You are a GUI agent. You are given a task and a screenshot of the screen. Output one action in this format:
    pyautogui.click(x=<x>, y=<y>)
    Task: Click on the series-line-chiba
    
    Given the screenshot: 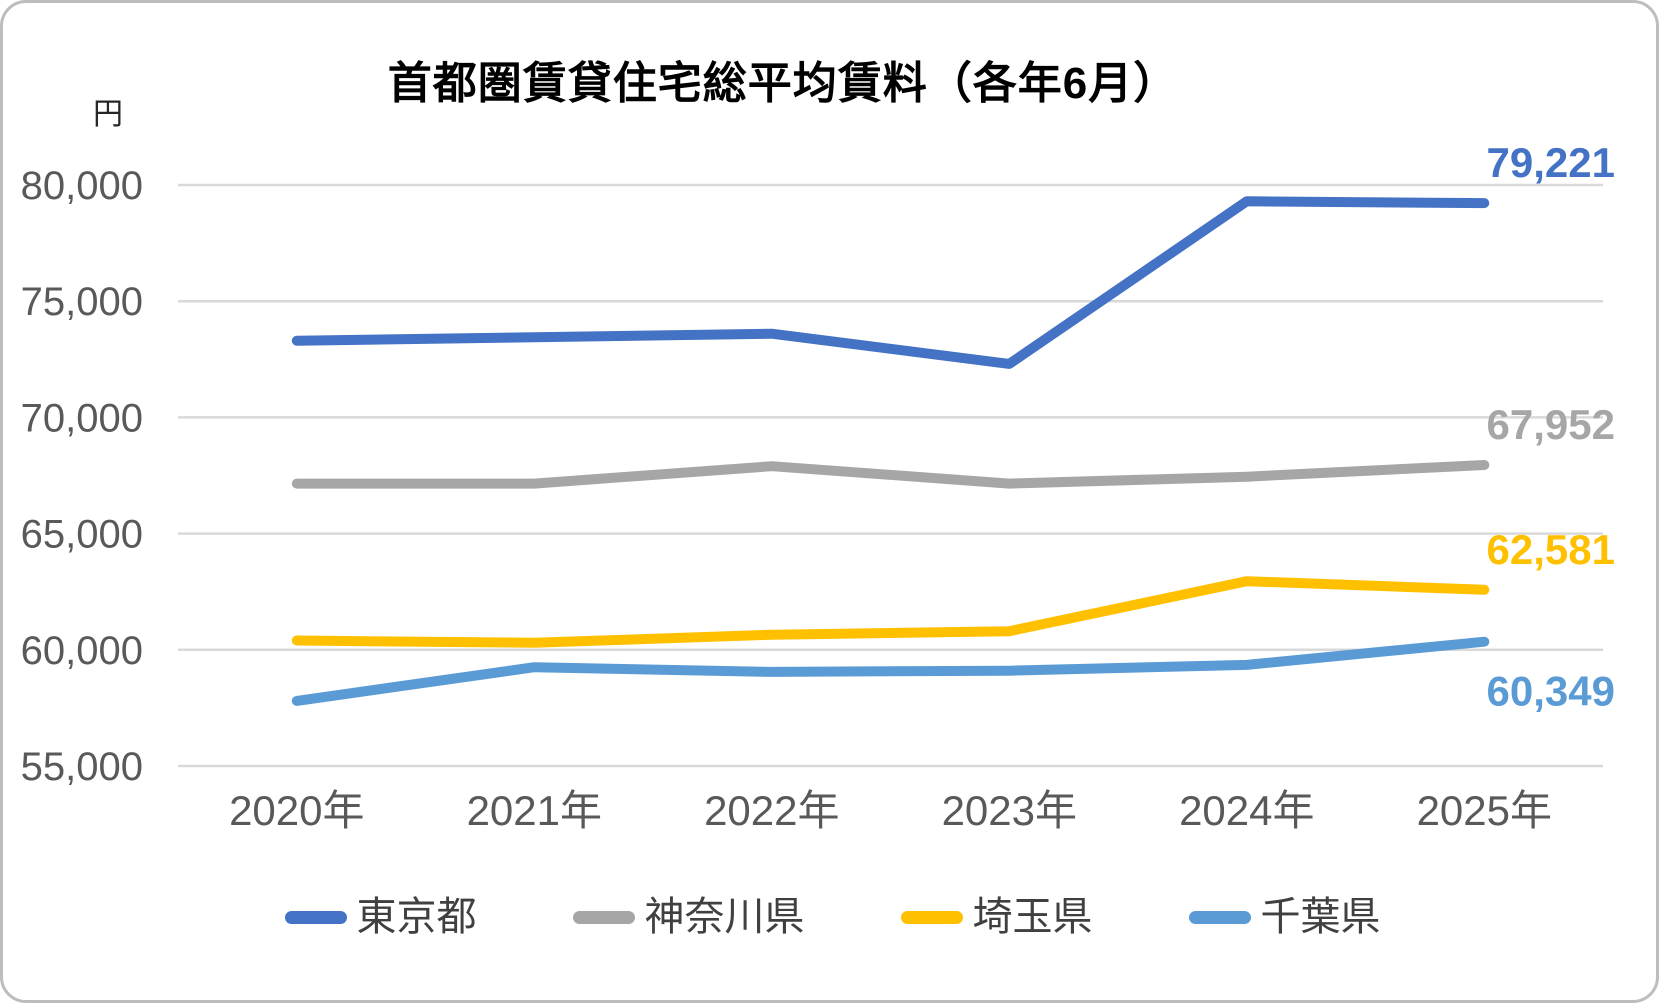 What is the action you would take?
    pyautogui.click(x=890, y=671)
    